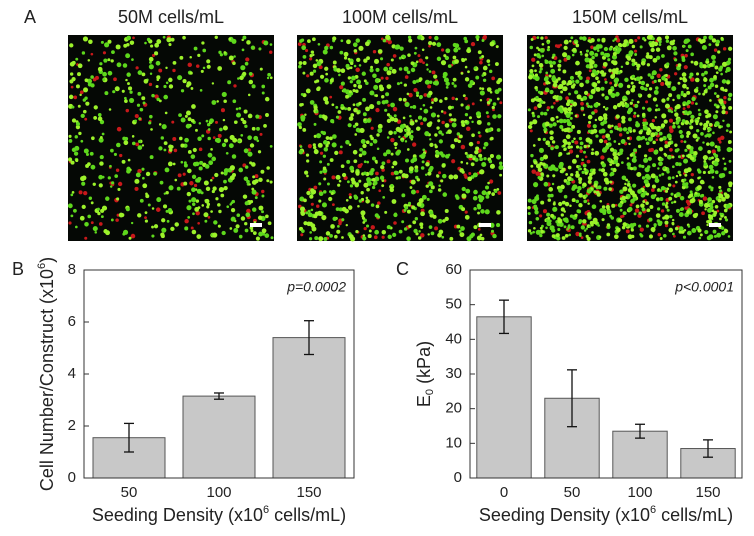 This screenshot has height=536, width=754. I want to click on y-axis-label-sub: 0, so click(430, 392).